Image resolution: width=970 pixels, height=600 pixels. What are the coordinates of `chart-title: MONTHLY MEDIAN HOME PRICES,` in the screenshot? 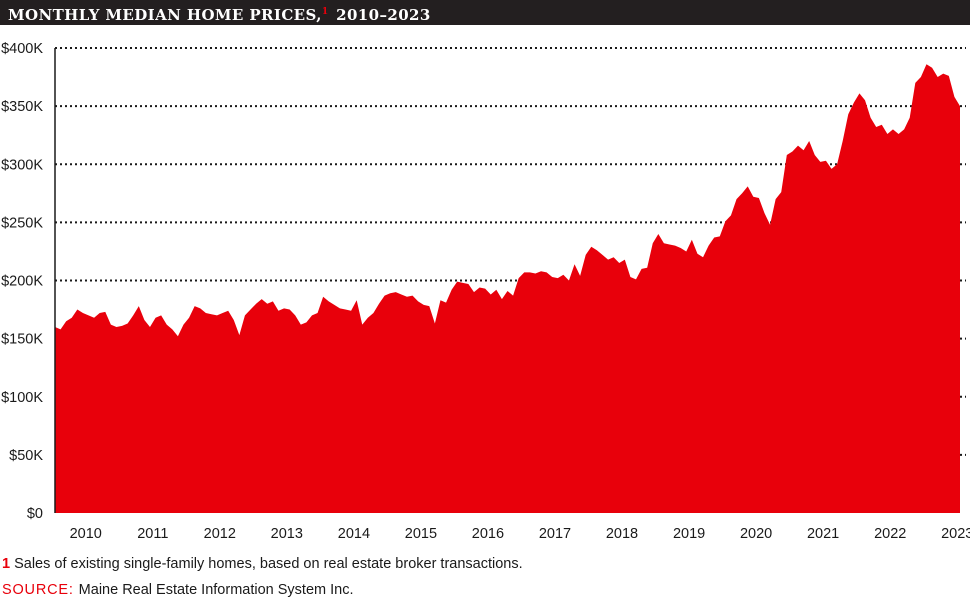 It's located at (165, 15).